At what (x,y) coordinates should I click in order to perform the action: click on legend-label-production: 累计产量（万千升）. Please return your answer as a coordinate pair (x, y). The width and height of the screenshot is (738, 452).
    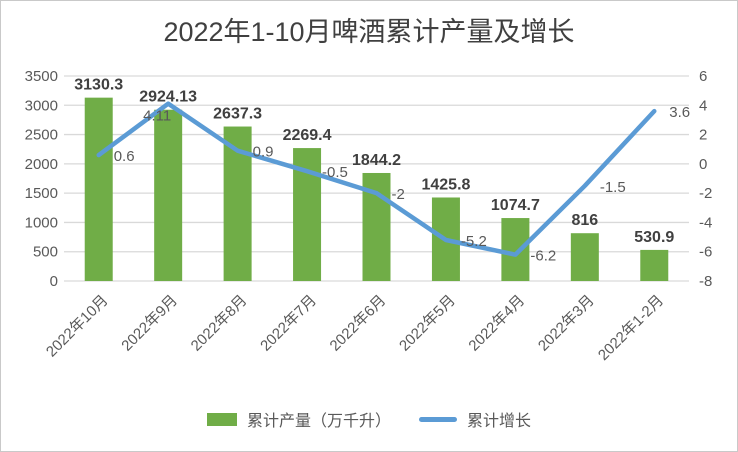
    Looking at the image, I should click on (318, 421).